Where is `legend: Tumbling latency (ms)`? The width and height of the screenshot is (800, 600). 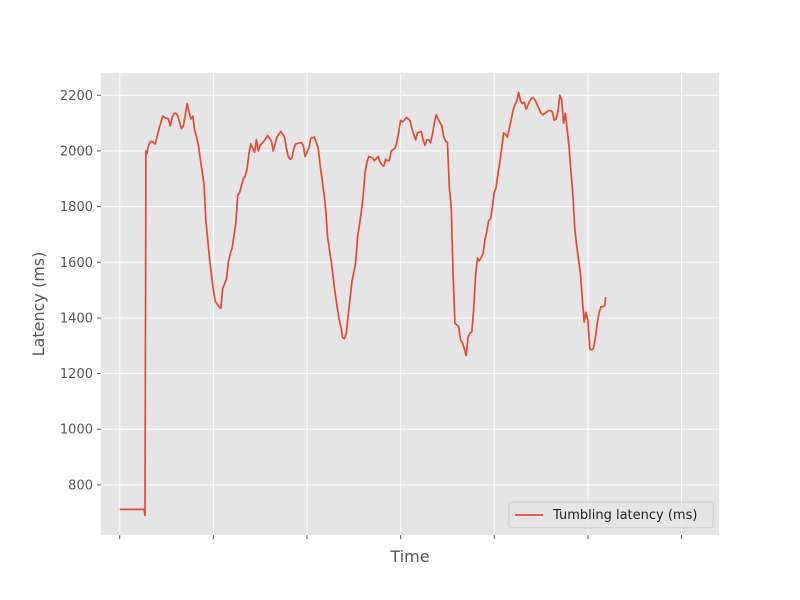
legend: Tumbling latency (ms) is located at coordinates (611, 515).